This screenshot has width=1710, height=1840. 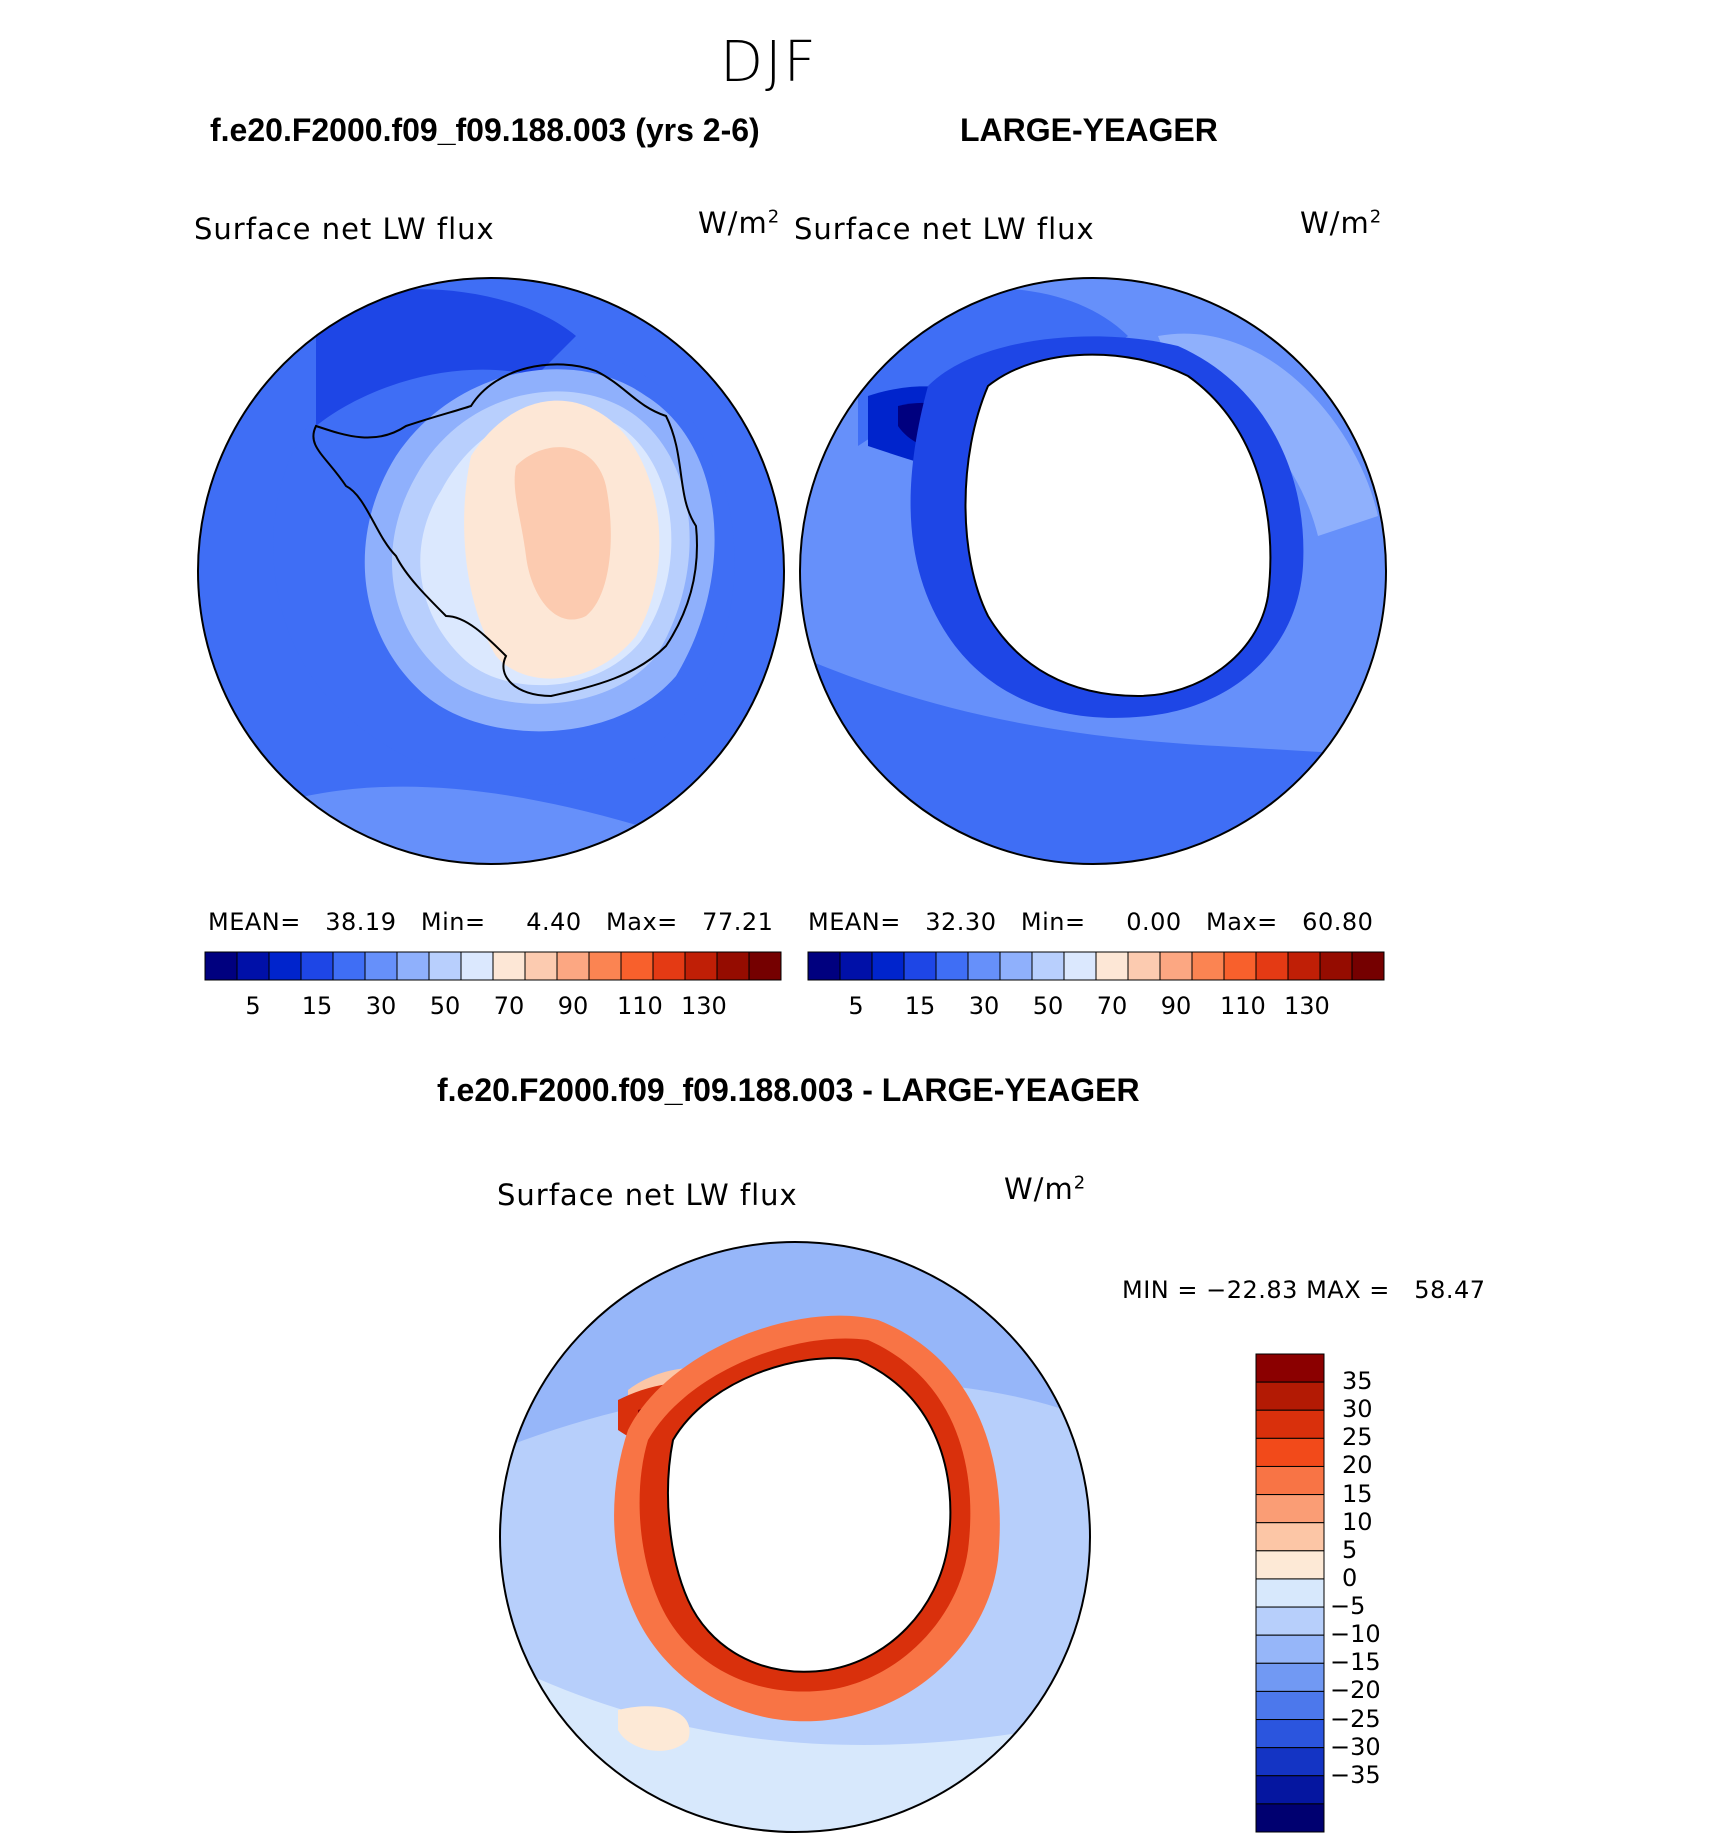 I want to click on diff-colorbar-label: 25, so click(x=1357, y=1437).